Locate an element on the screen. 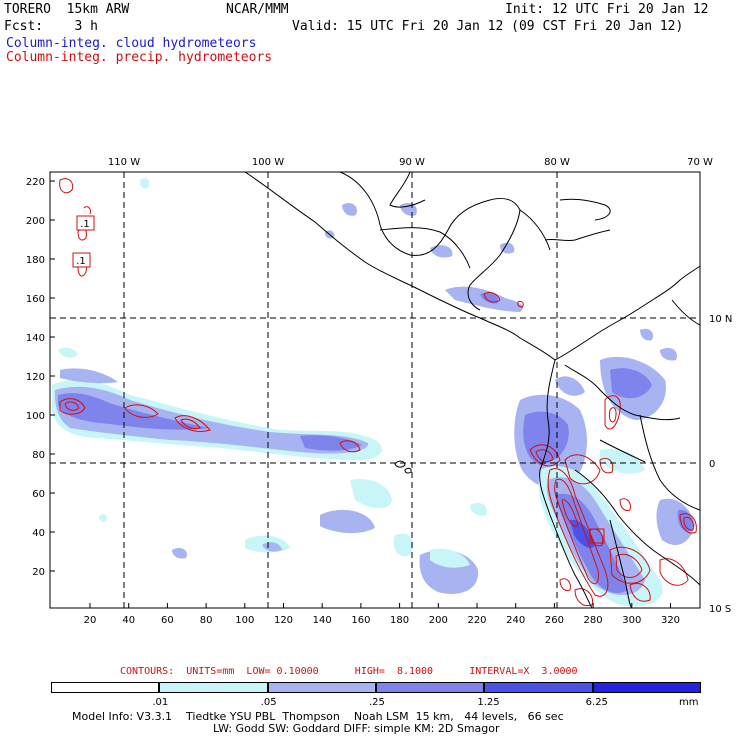 This screenshot has height=740, width=740. left-tick-label: 220 is located at coordinates (35, 182).